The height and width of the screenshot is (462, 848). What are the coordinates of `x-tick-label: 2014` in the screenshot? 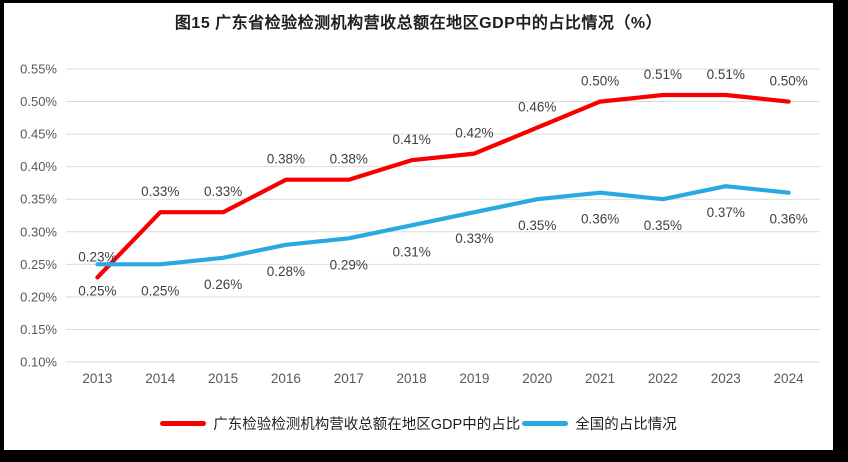 It's located at (160, 378).